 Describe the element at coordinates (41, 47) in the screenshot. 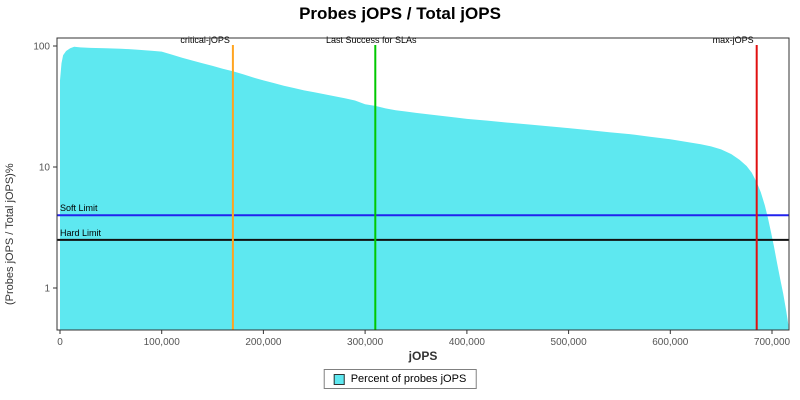

I see `y-tick-label: 100` at that location.